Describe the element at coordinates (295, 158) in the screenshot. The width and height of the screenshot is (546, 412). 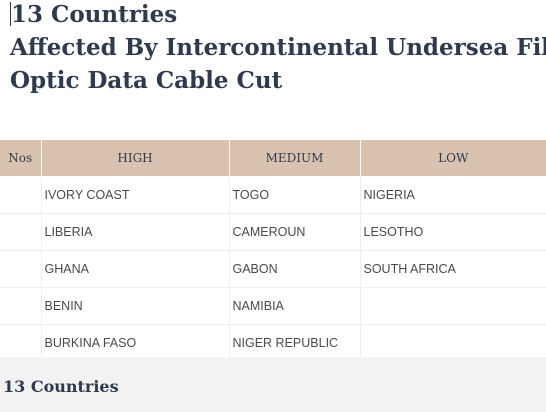
I see `header-medium: MEDIUM` at that location.